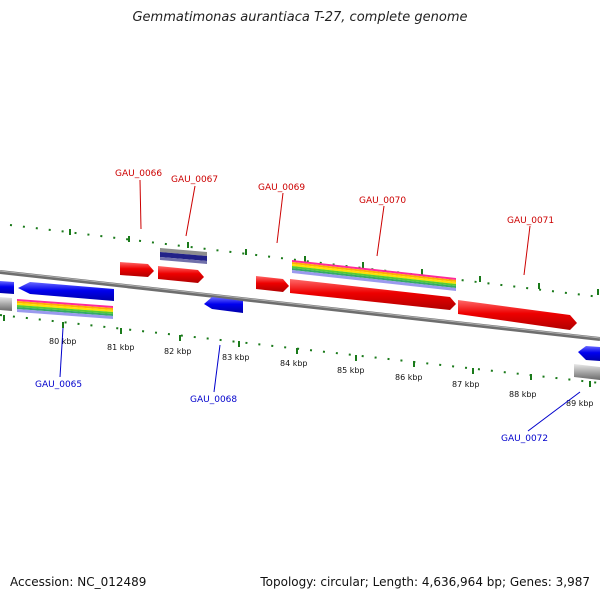 This screenshot has width=600, height=600. Describe the element at coordinates (580, 403) in the screenshot. I see `kbp-label-89: 89 kbp` at that location.